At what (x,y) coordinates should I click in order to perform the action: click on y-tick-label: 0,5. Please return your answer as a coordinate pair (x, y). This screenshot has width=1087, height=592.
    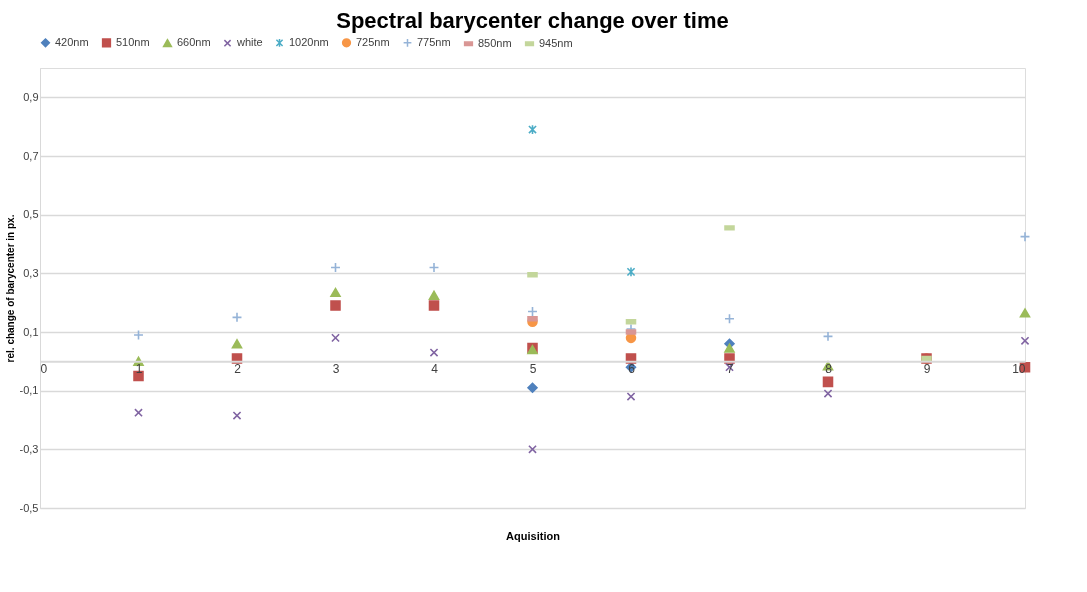
    Looking at the image, I should click on (31, 214).